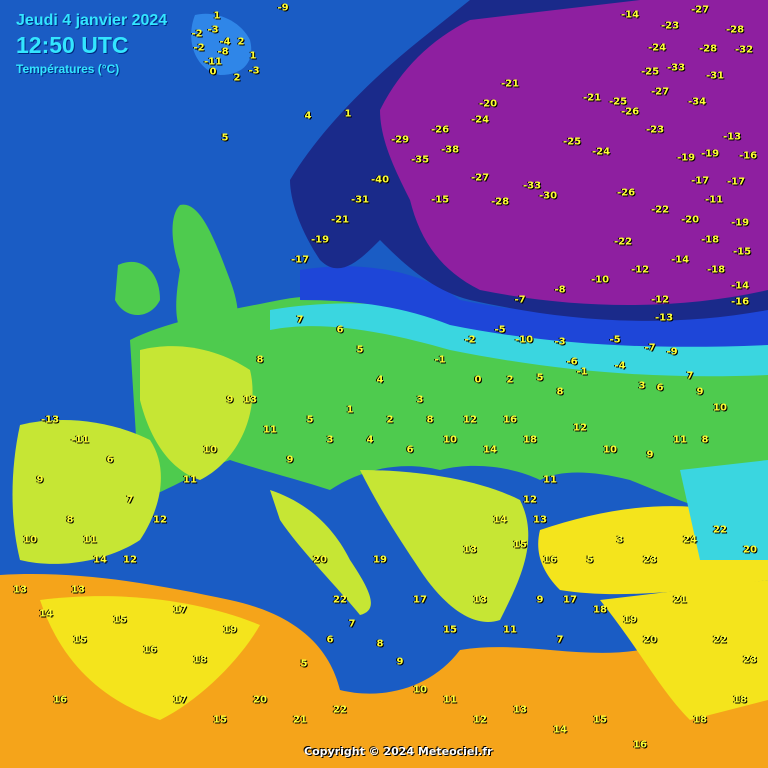 This screenshot has height=768, width=768. I want to click on italy-land, so click(320, 552).